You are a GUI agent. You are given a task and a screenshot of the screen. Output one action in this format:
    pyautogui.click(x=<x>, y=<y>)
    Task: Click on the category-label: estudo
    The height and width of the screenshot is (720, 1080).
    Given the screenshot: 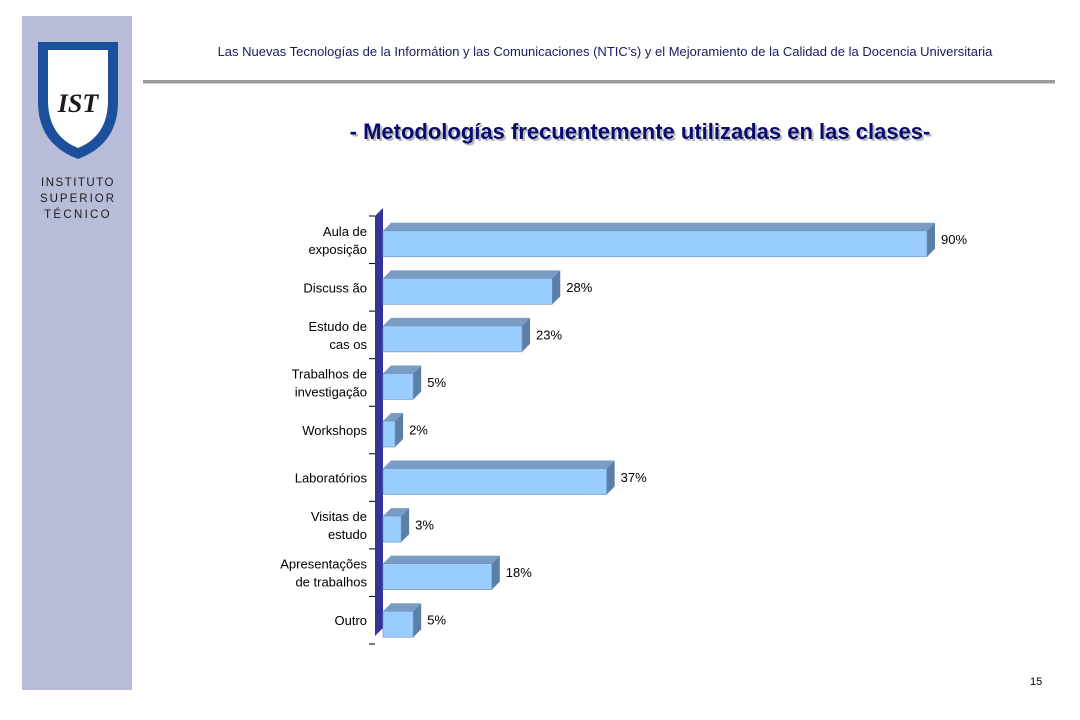 What is the action you would take?
    pyautogui.click(x=347, y=534)
    